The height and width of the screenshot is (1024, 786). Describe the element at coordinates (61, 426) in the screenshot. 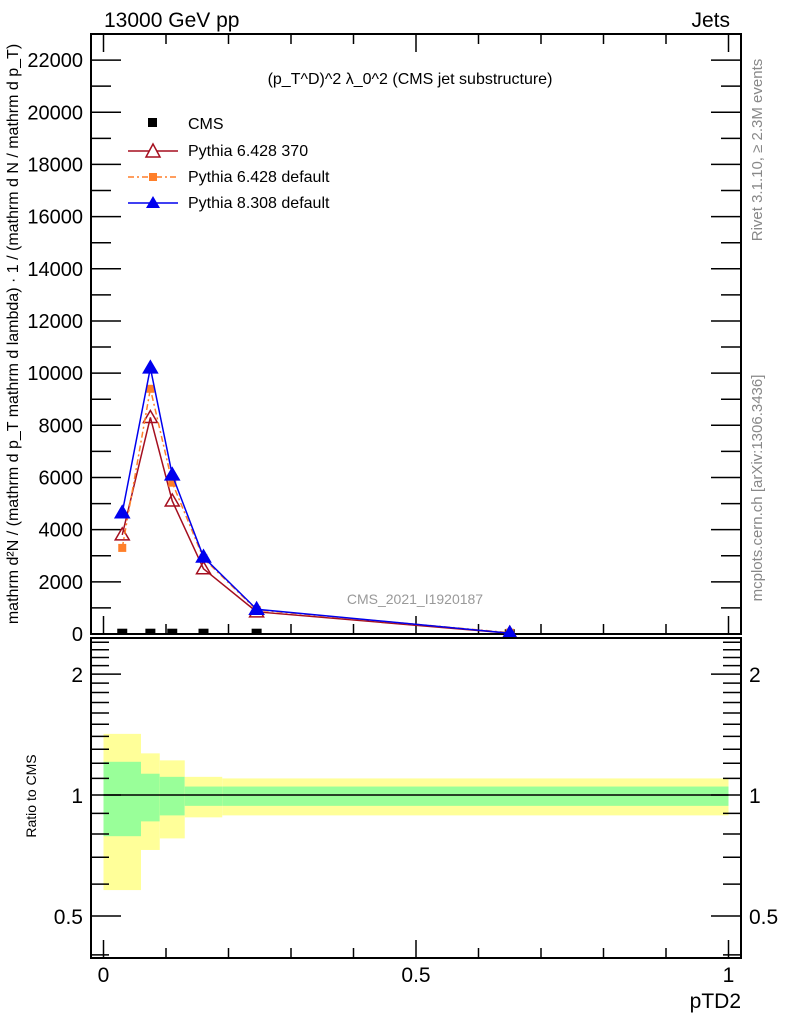

I see `y-tick-label: 8000` at that location.